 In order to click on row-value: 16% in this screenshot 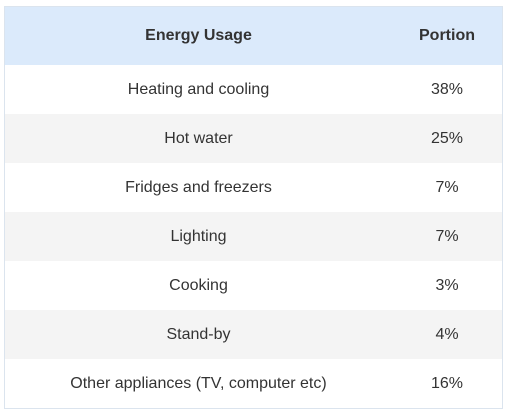, I will do `click(447, 383)`.